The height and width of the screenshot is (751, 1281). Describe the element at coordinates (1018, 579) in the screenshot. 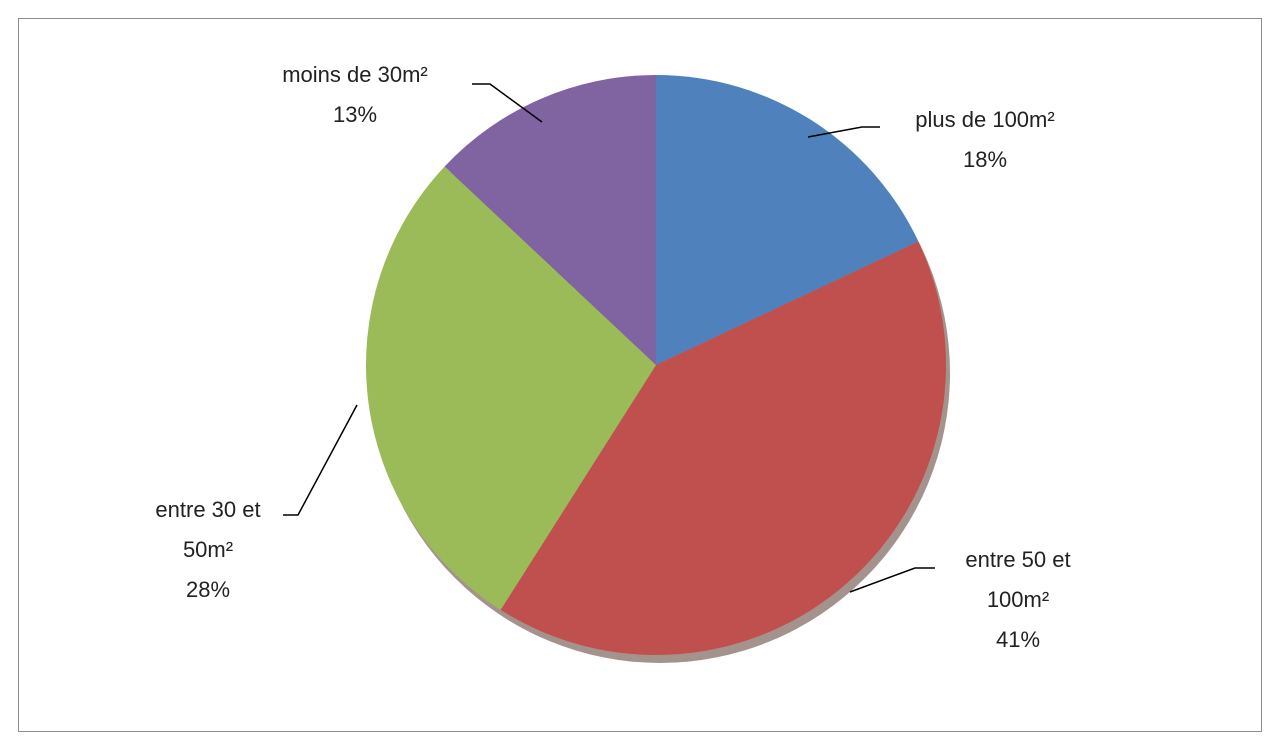

I see `data-label-category: entre 50 et 100m²` at that location.